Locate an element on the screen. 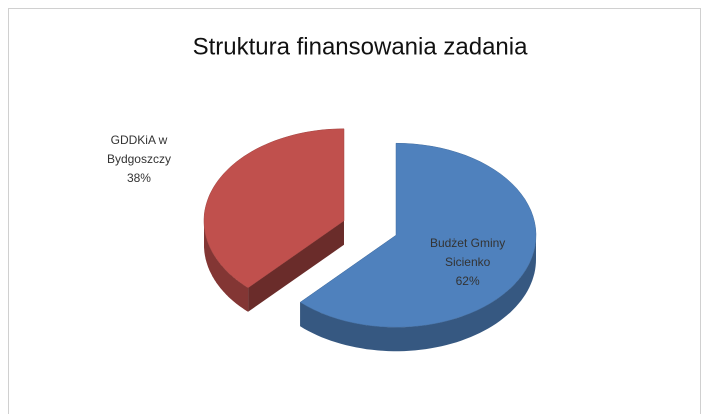  value-label: 62% is located at coordinates (467, 281).